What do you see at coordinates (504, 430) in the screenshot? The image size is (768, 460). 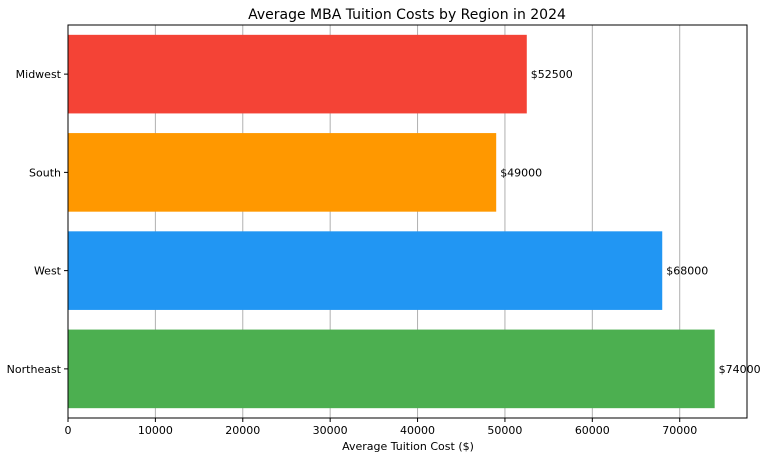 I see `x-tick-label: 50000` at bounding box center [504, 430].